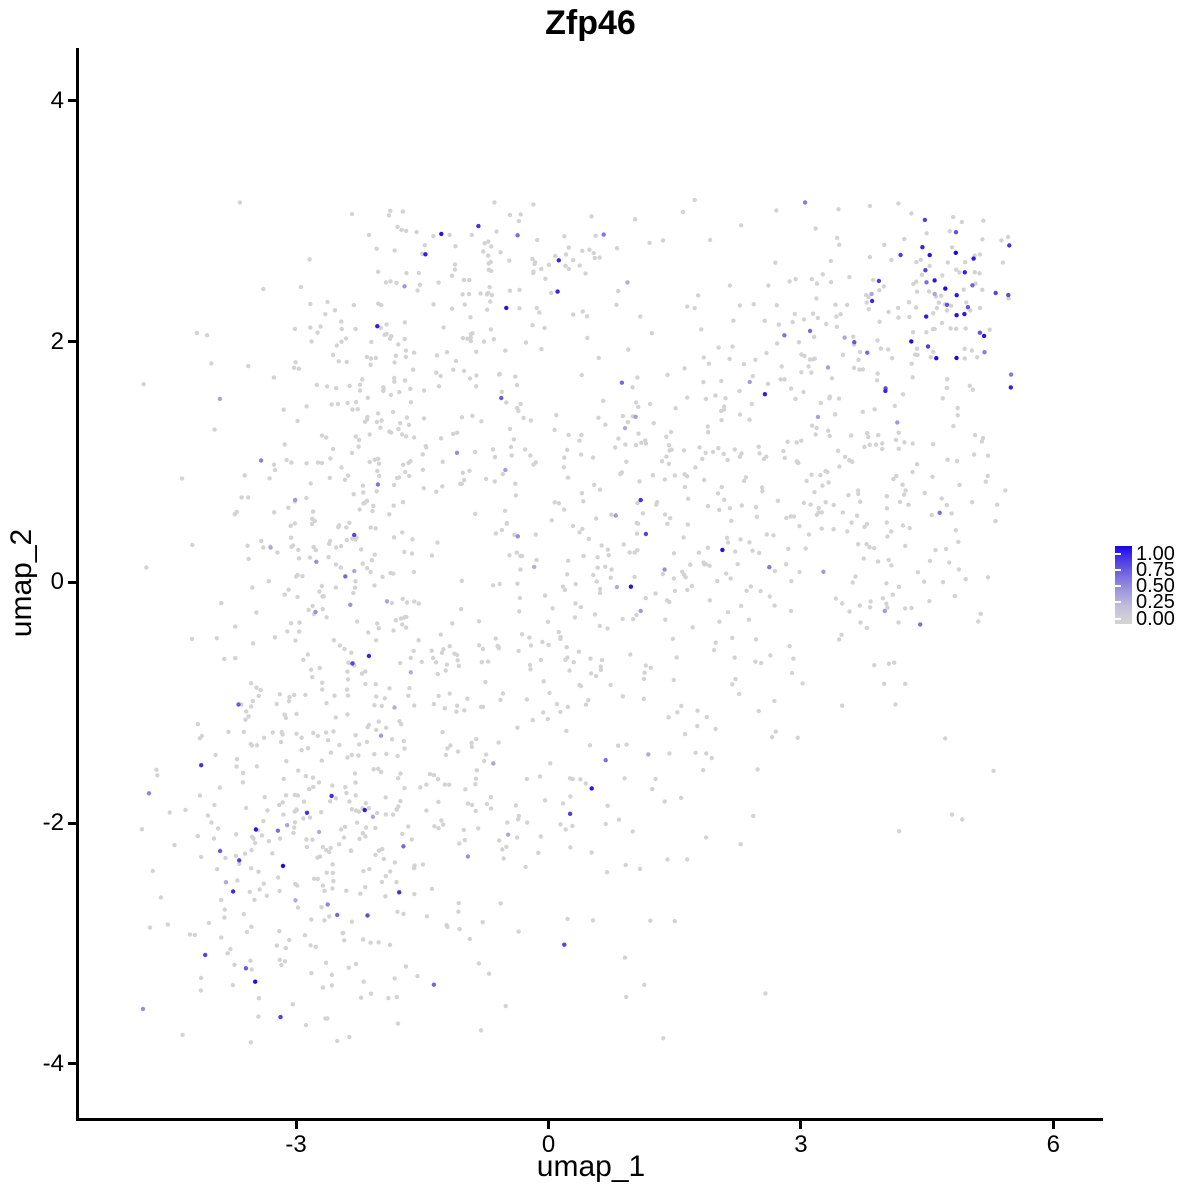 Image resolution: width=1200 pixels, height=1200 pixels. I want to click on legend-label: 0.00, so click(1155, 618).